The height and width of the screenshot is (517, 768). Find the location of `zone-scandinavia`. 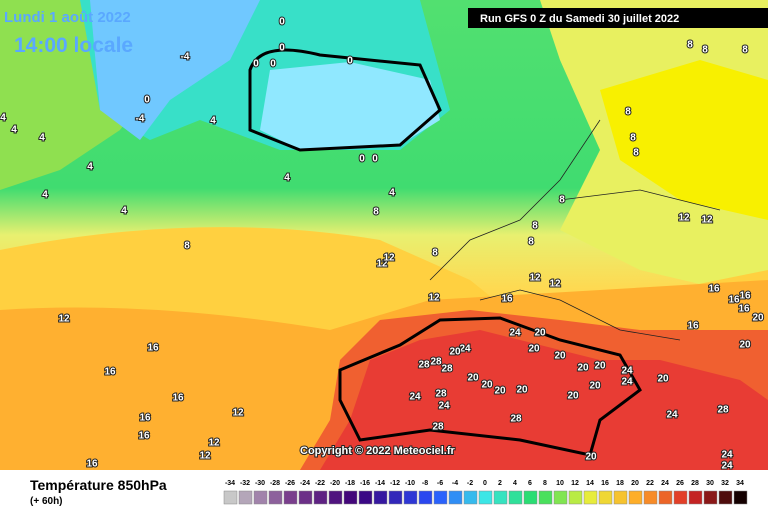

zone-scandinavia is located at coordinates (684, 140).